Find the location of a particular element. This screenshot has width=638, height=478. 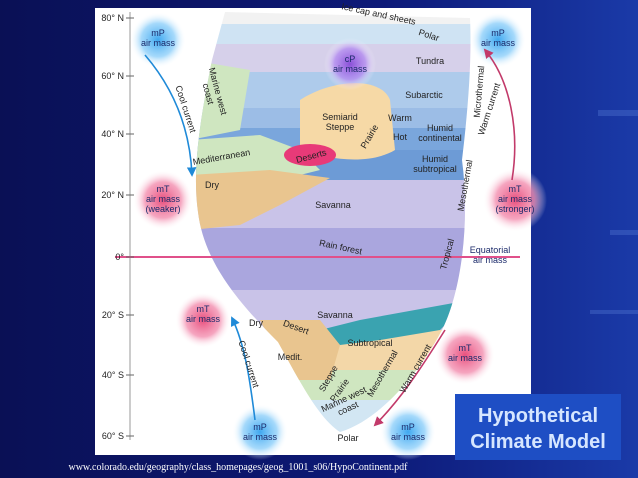

zone-label: Warm is located at coordinates (400, 118).